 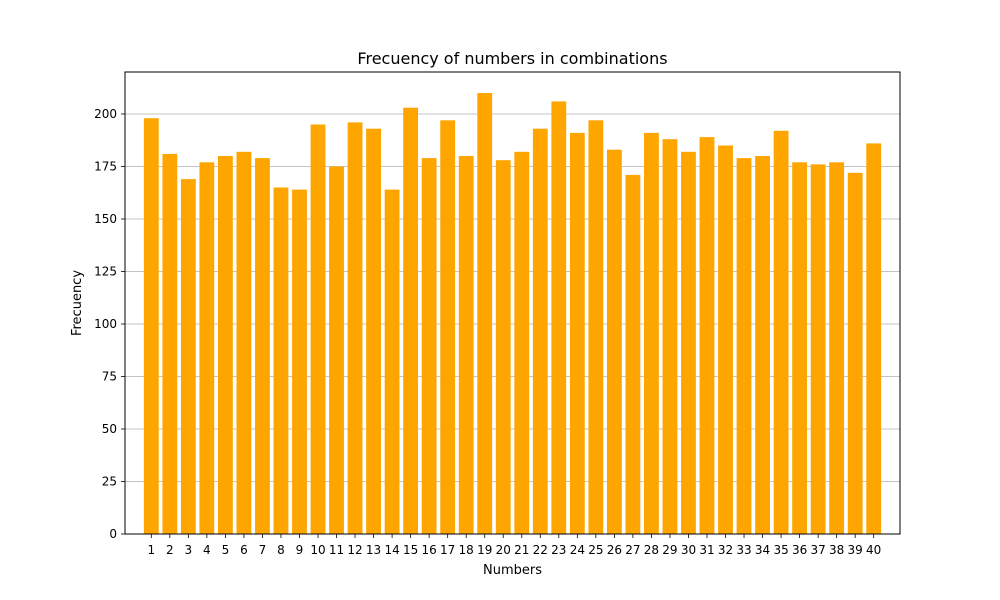 What do you see at coordinates (151, 550) in the screenshot?
I see `x-tick-label: 1` at bounding box center [151, 550].